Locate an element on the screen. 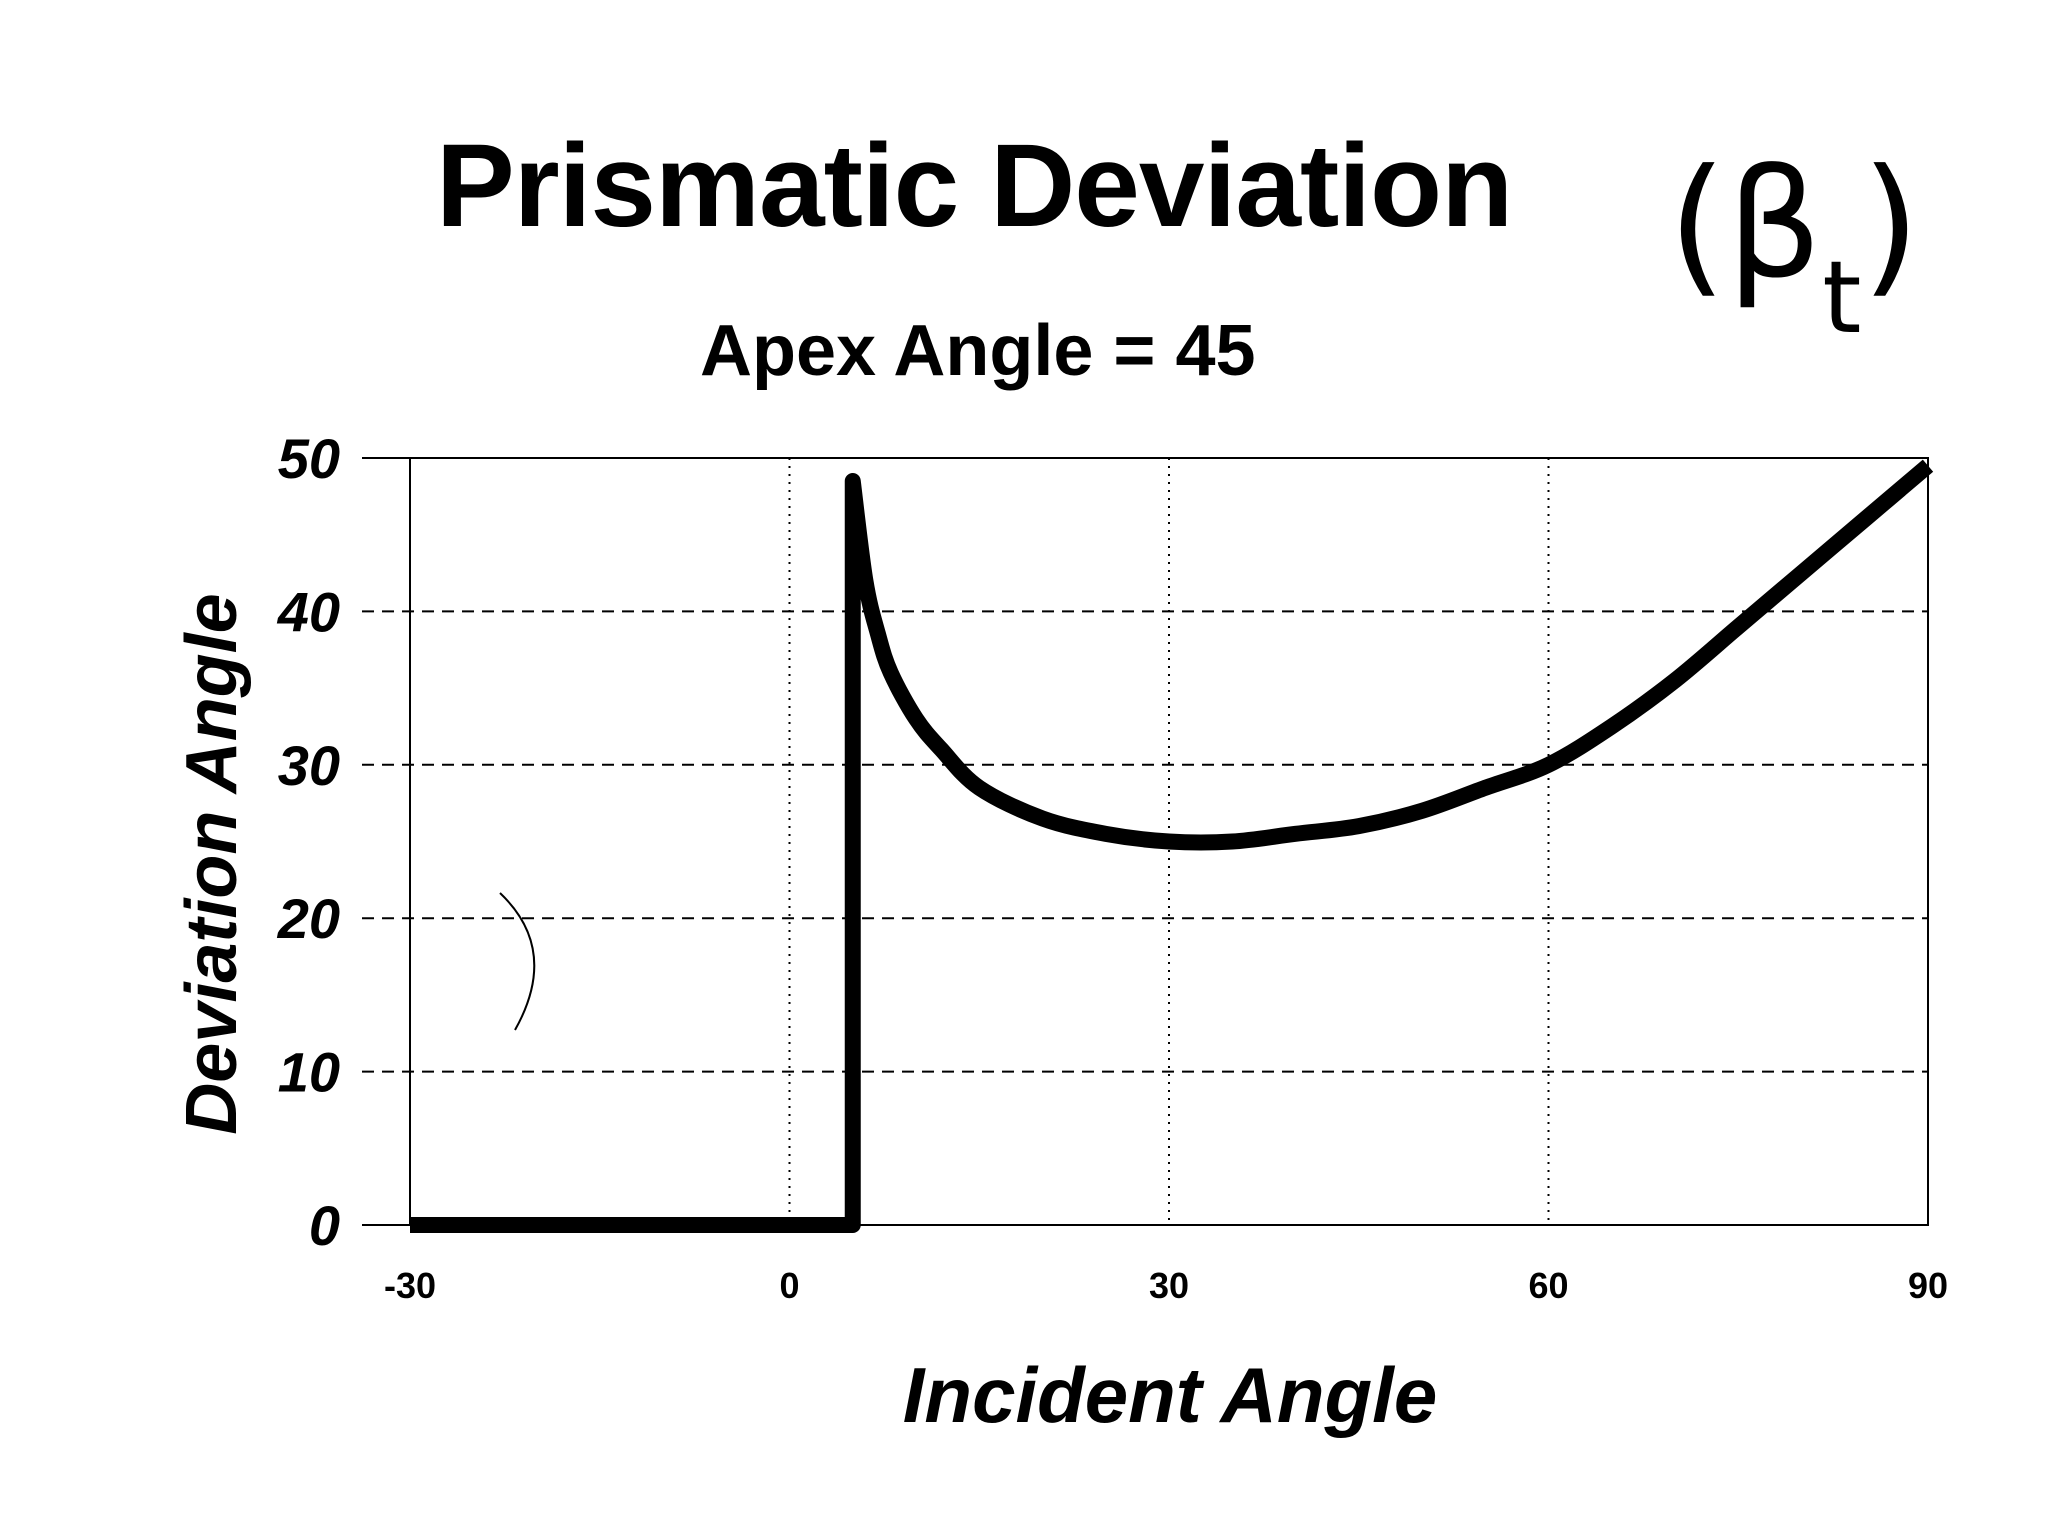 The image size is (2048, 1536). title-symbol-beta: (β is located at coordinates (1745, 225).